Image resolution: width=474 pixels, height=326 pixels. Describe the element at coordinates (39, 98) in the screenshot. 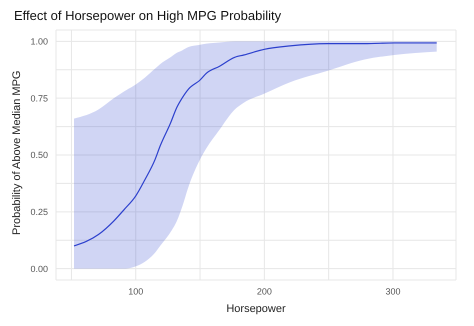

I see `y-tick-label: 0.75` at that location.